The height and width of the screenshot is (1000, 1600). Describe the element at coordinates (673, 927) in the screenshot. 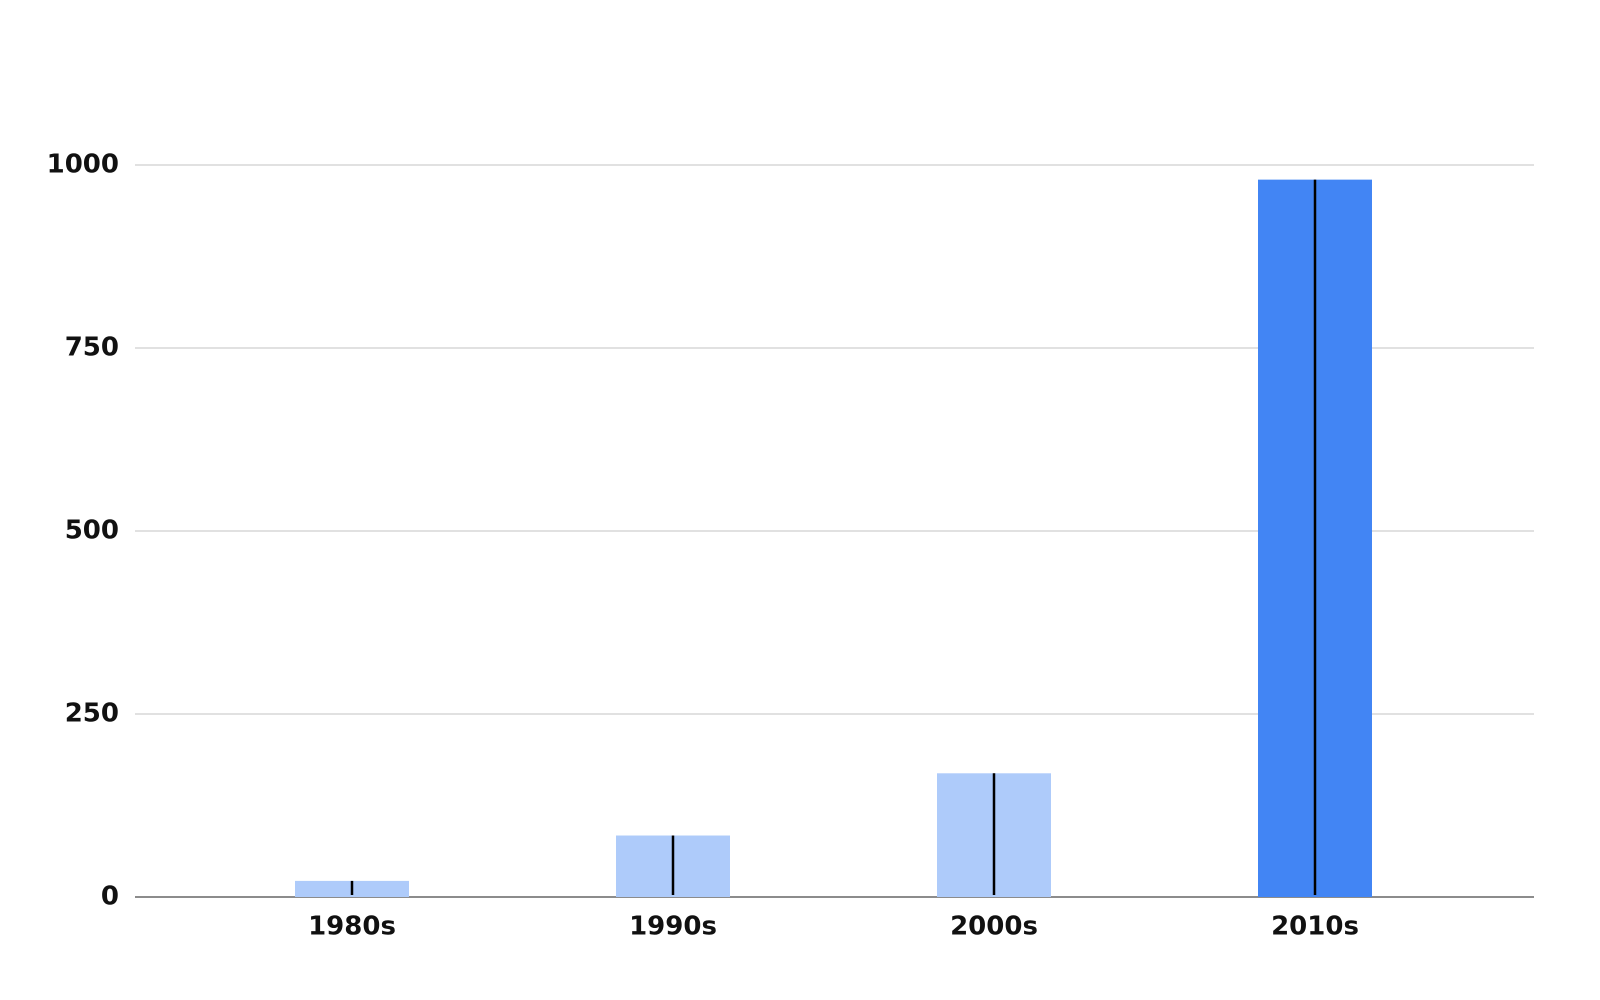

I see `x-tick-label: 1990s` at that location.